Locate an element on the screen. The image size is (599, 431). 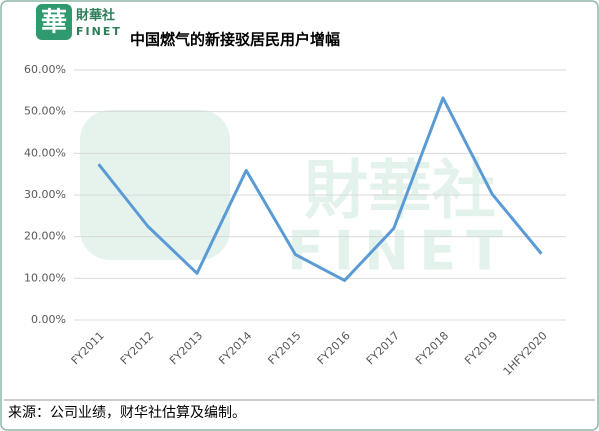
logo-name: 財華社 is located at coordinates (95, 16).